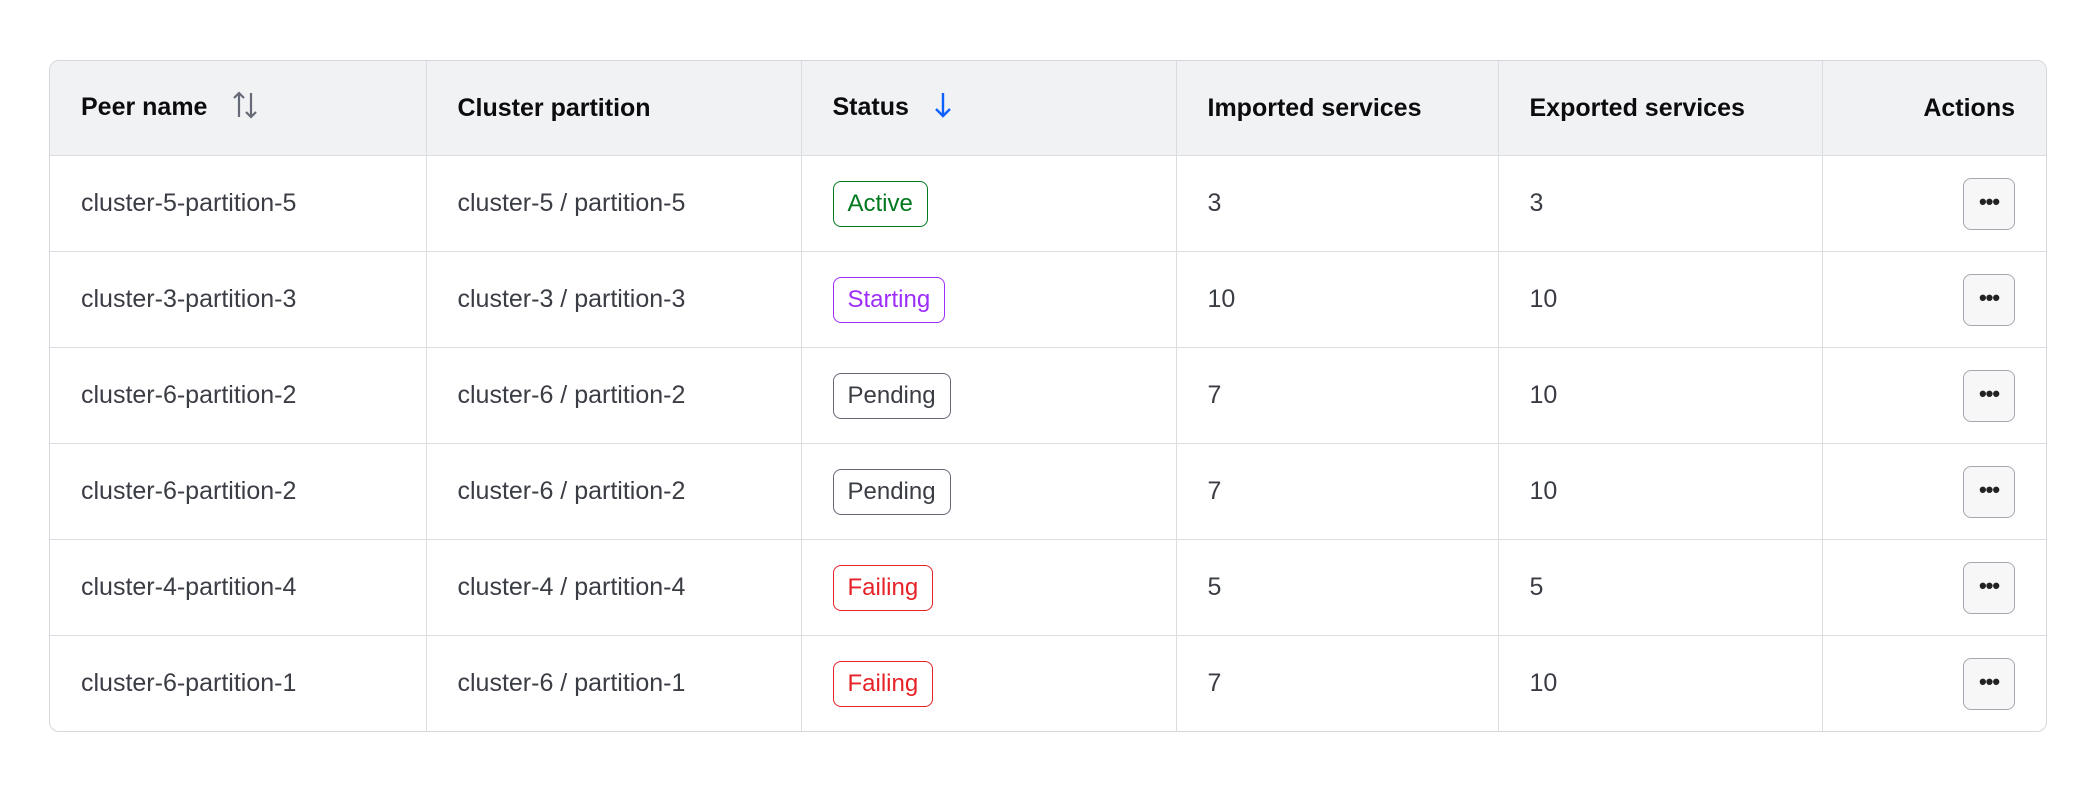 Image resolution: width=2096 pixels, height=808 pixels. Describe the element at coordinates (989, 299) in the screenshot. I see `status-cell: Starting` at that location.